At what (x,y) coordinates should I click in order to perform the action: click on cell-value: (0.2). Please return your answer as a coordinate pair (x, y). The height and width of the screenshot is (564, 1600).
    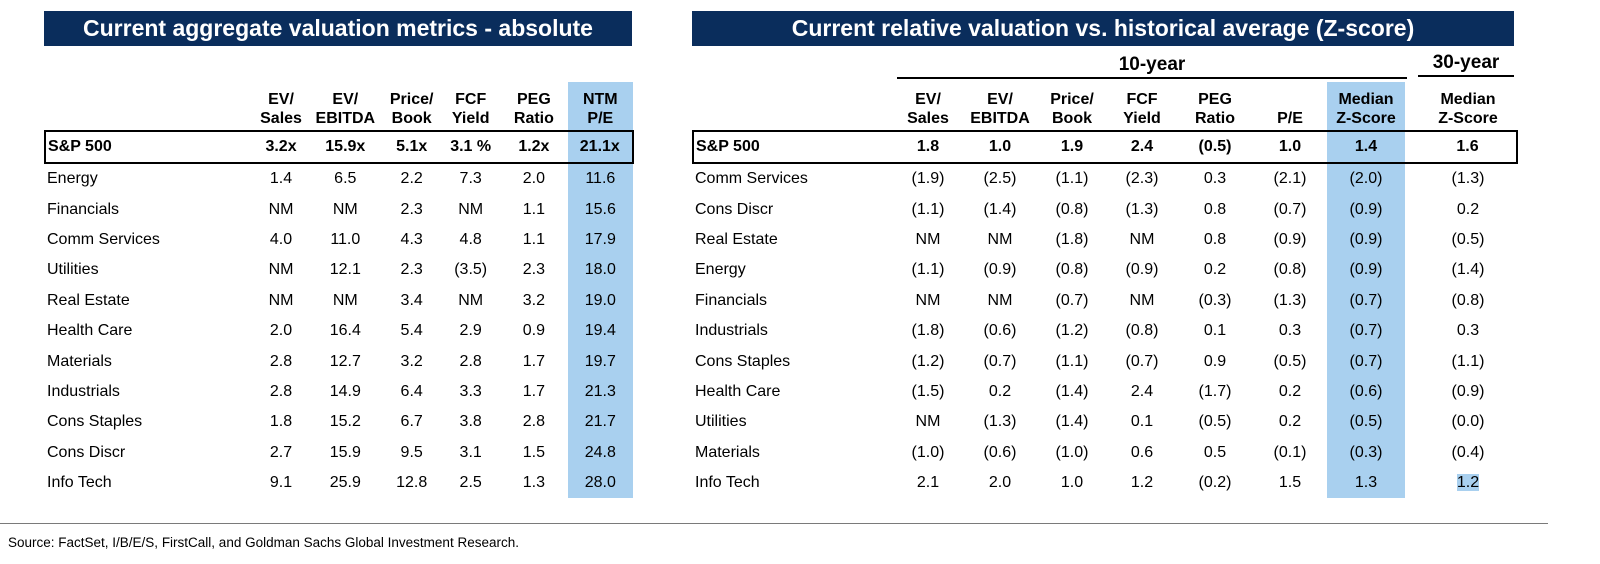
    Looking at the image, I should click on (1215, 483).